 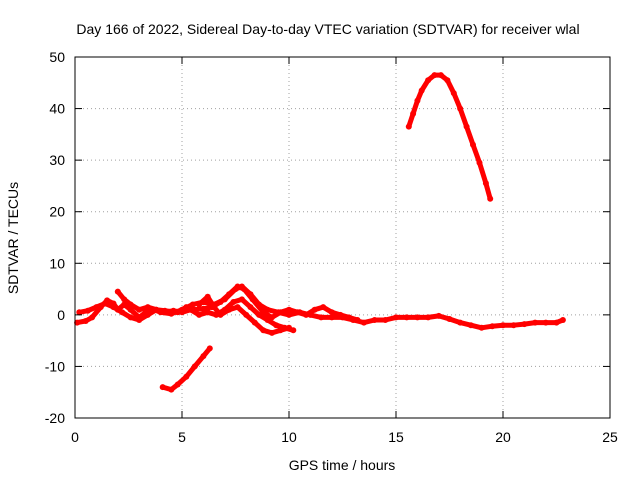 I want to click on y-tick-label: -10, so click(x=55, y=366).